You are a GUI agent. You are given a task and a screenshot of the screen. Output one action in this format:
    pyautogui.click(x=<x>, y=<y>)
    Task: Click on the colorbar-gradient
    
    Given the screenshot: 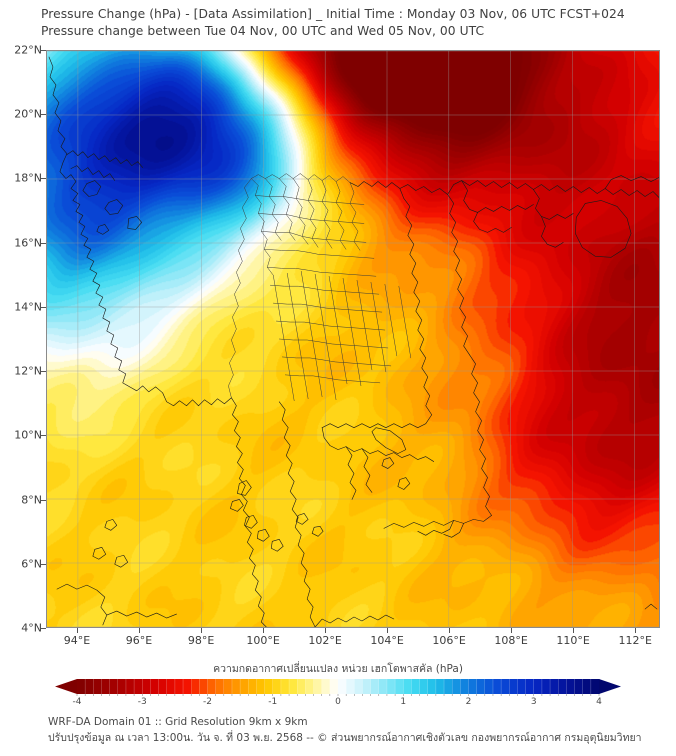 What is the action you would take?
    pyautogui.click(x=338, y=687)
    